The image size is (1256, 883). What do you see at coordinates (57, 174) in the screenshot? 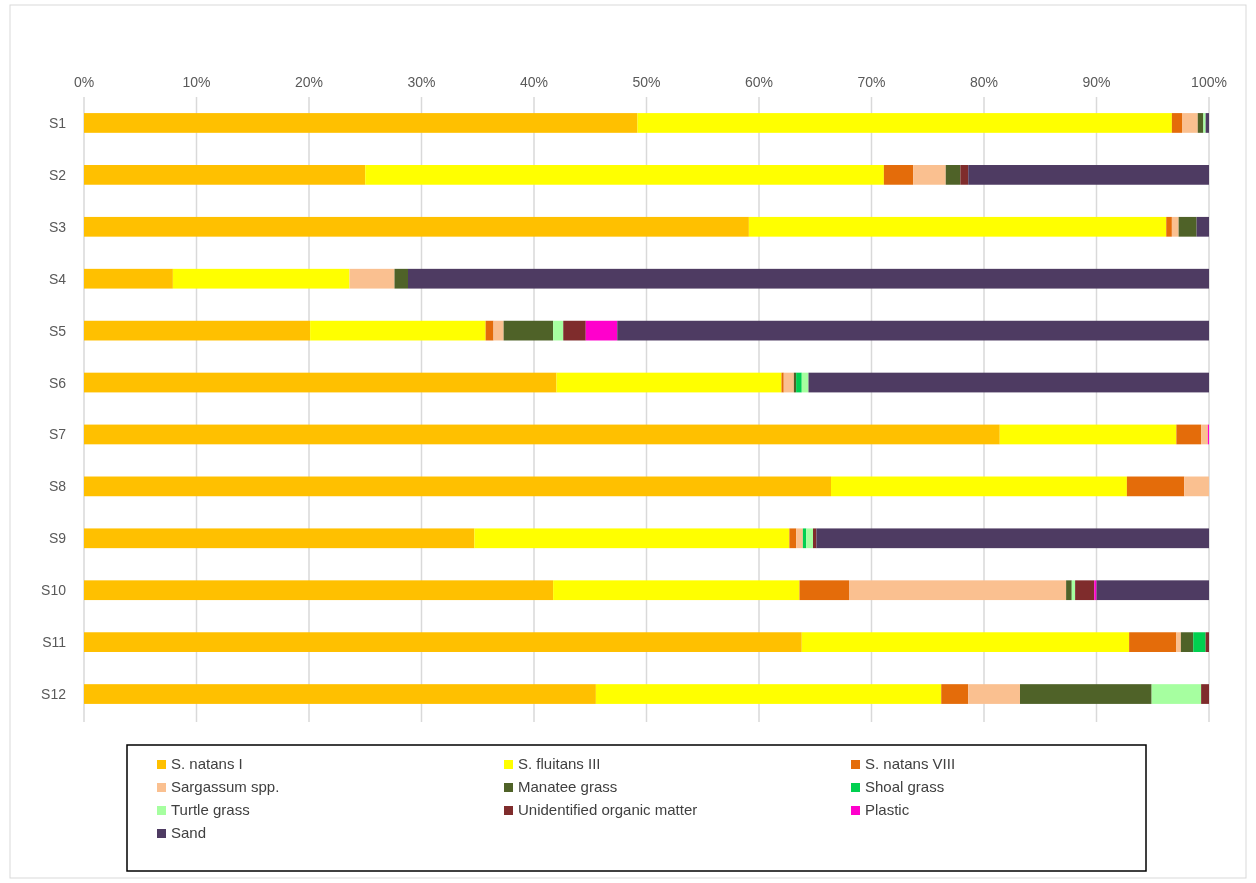
I see `y-tick-label: S2` at bounding box center [57, 174].